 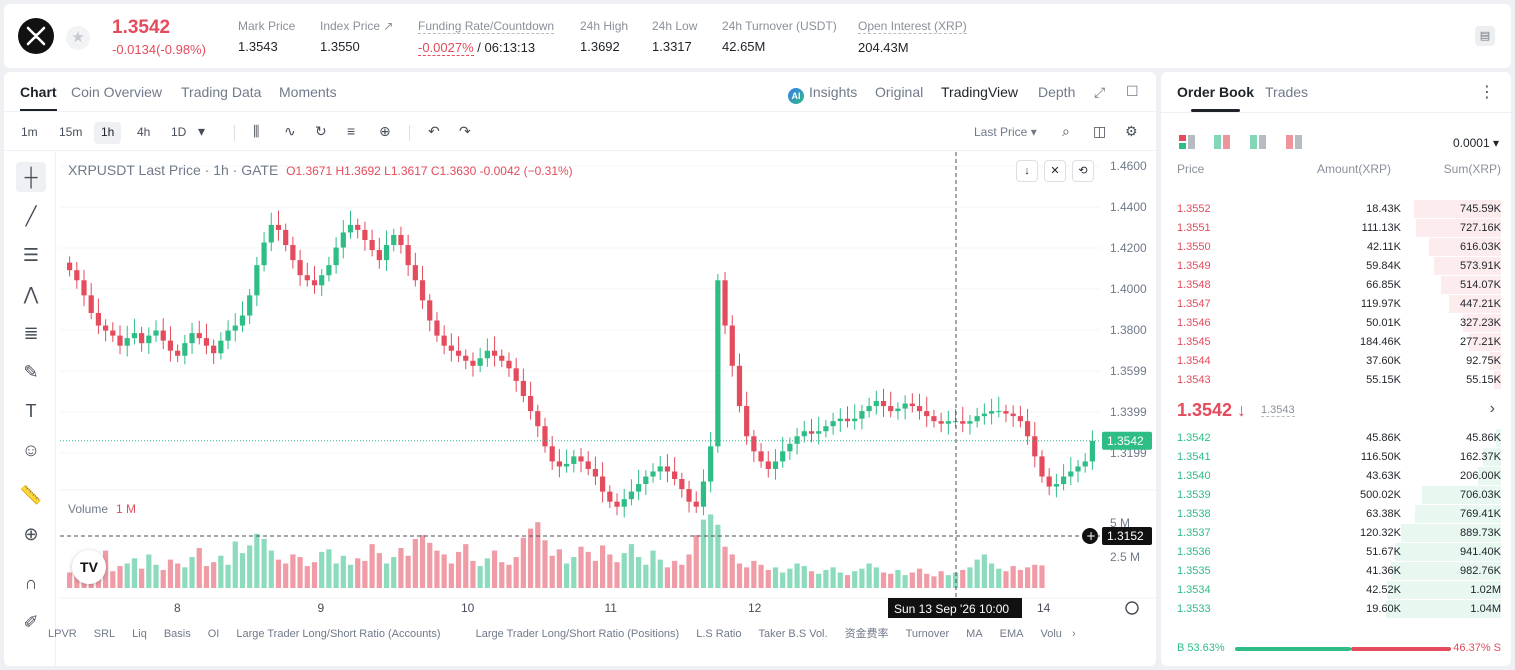 What do you see at coordinates (1498, 438) in the screenshot?
I see `depth-bar` at bounding box center [1498, 438].